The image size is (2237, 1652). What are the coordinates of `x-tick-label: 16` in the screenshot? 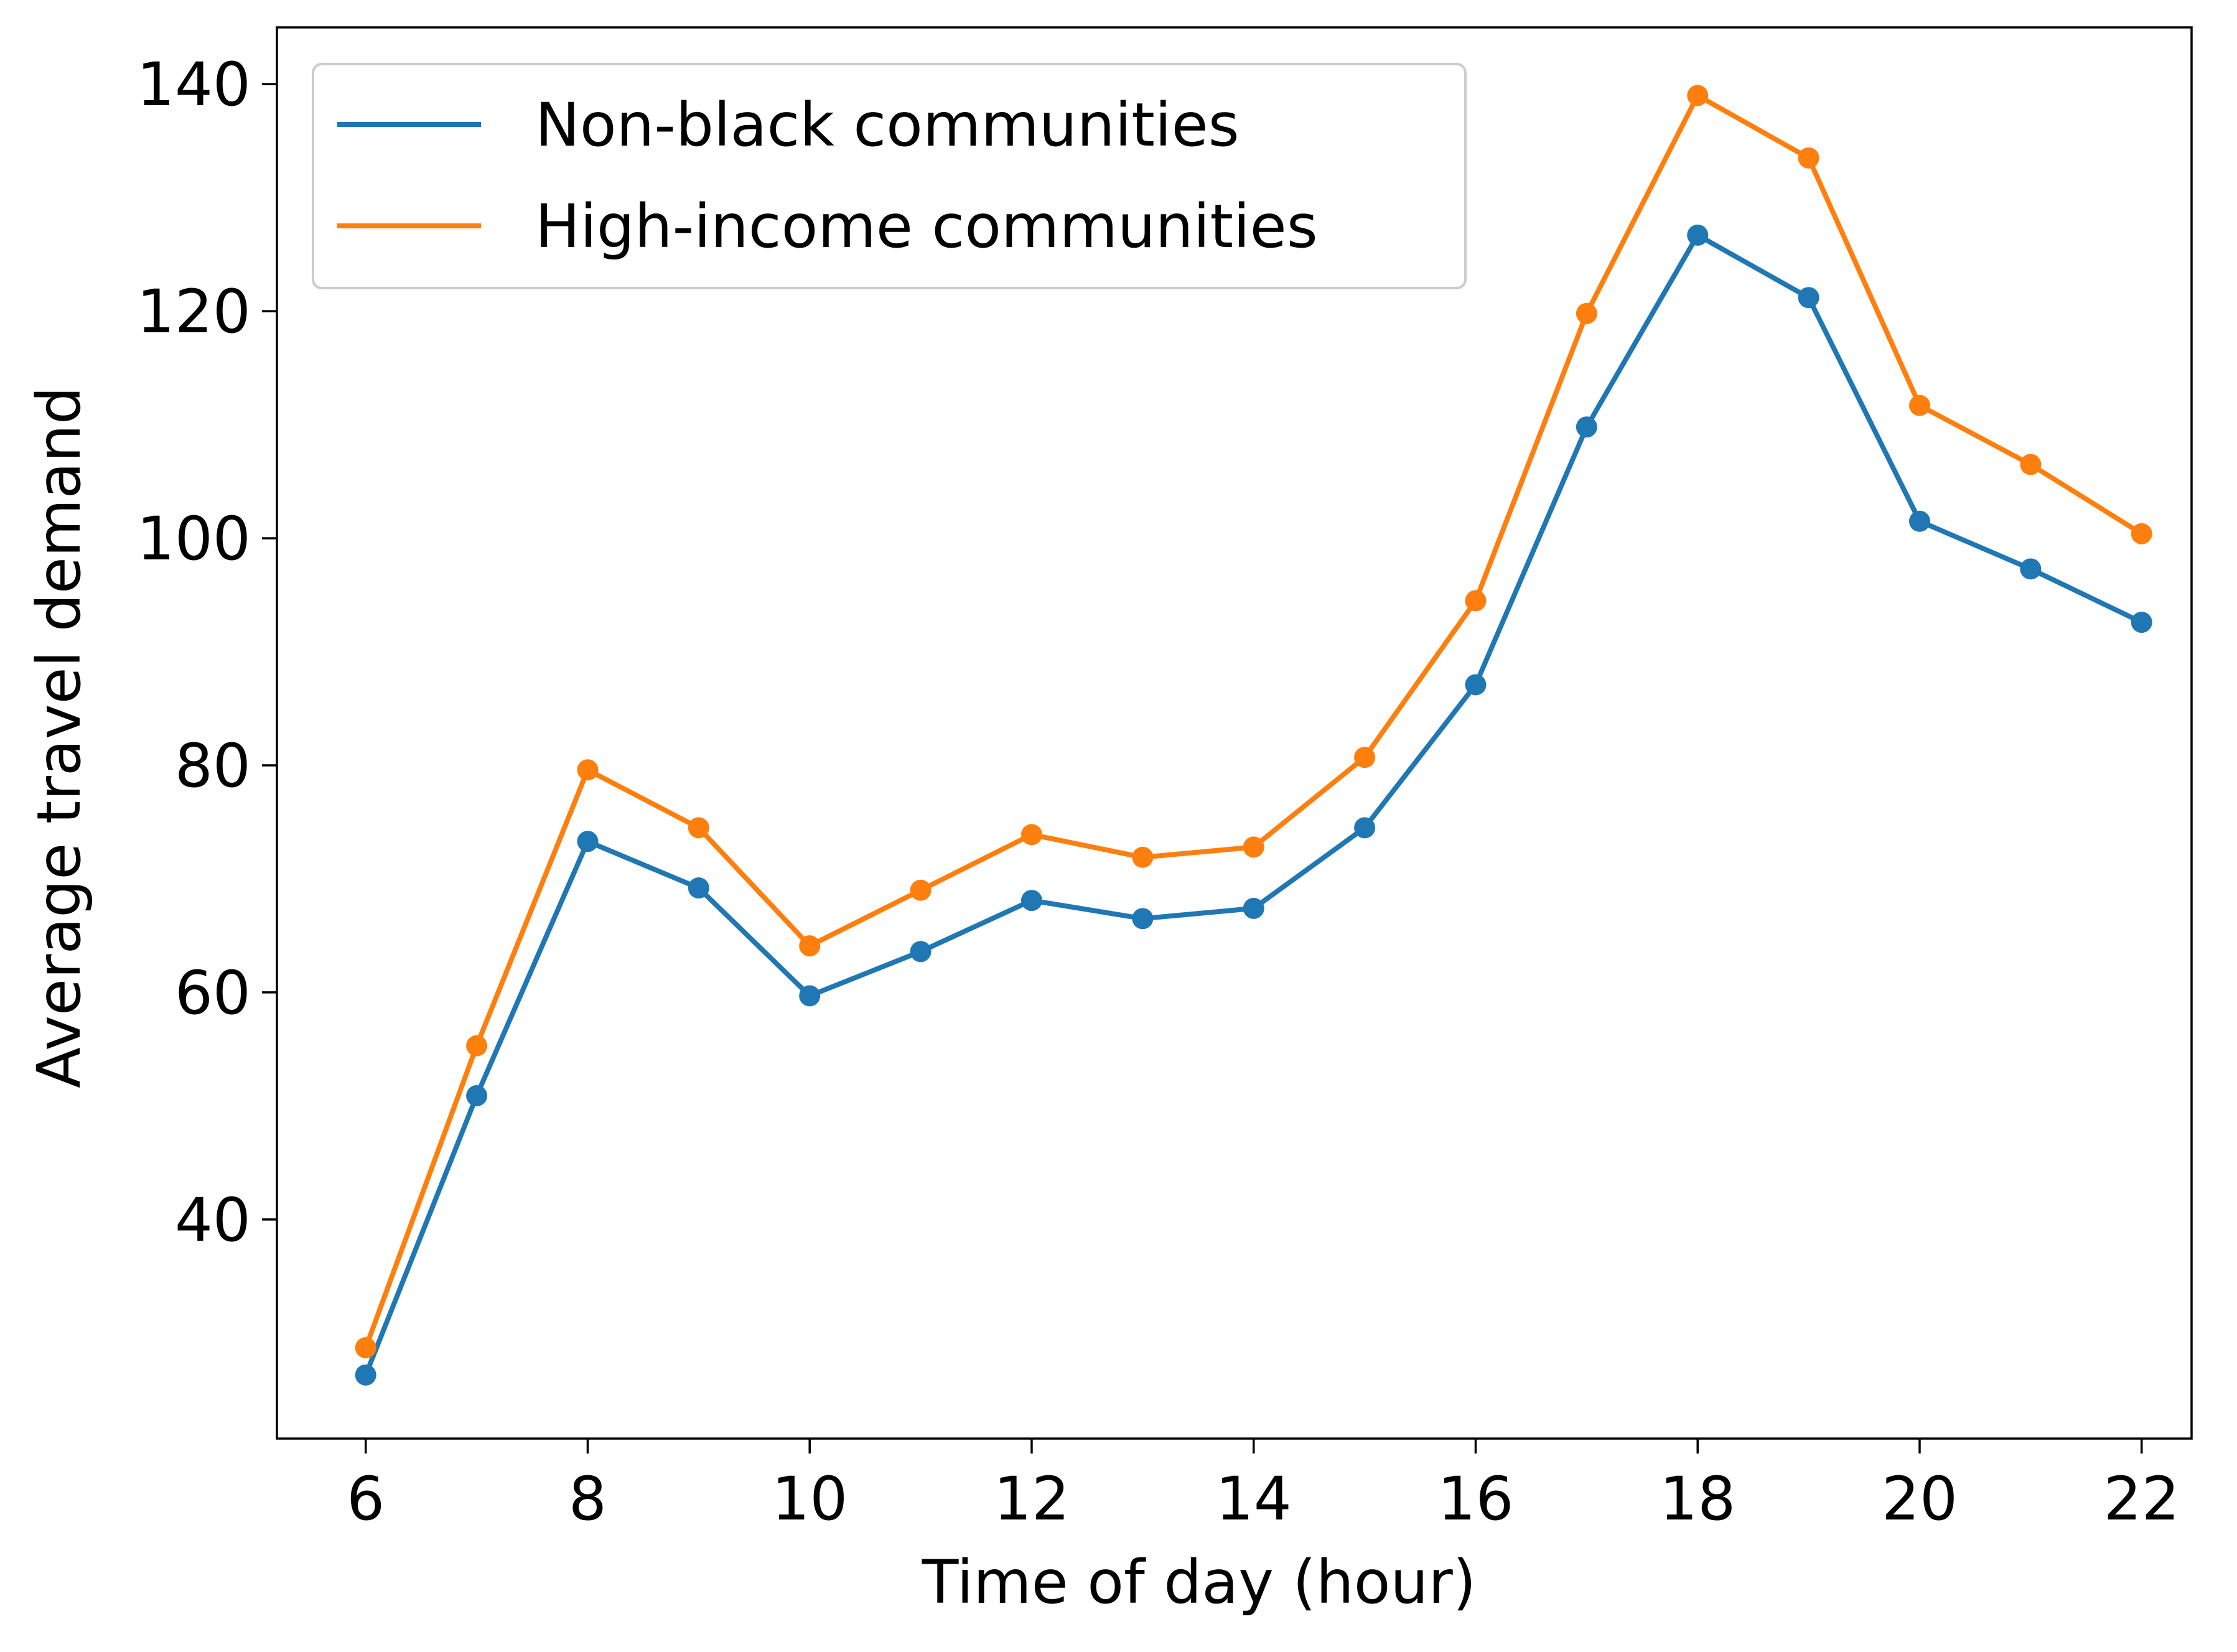 It's located at (1475, 1499).